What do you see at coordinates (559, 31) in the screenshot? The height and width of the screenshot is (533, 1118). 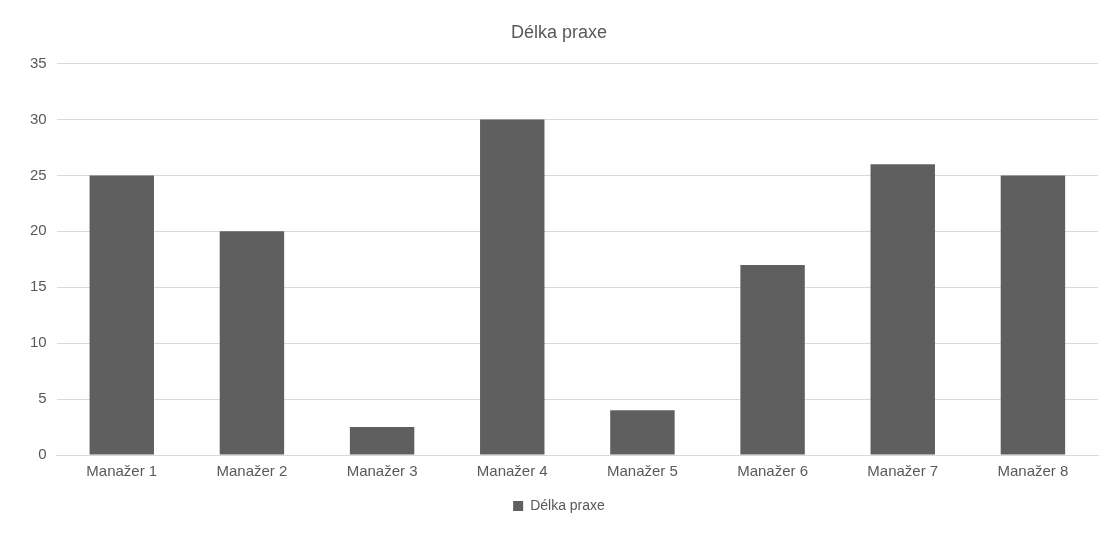 I see `chart-title: Délka praxe` at bounding box center [559, 31].